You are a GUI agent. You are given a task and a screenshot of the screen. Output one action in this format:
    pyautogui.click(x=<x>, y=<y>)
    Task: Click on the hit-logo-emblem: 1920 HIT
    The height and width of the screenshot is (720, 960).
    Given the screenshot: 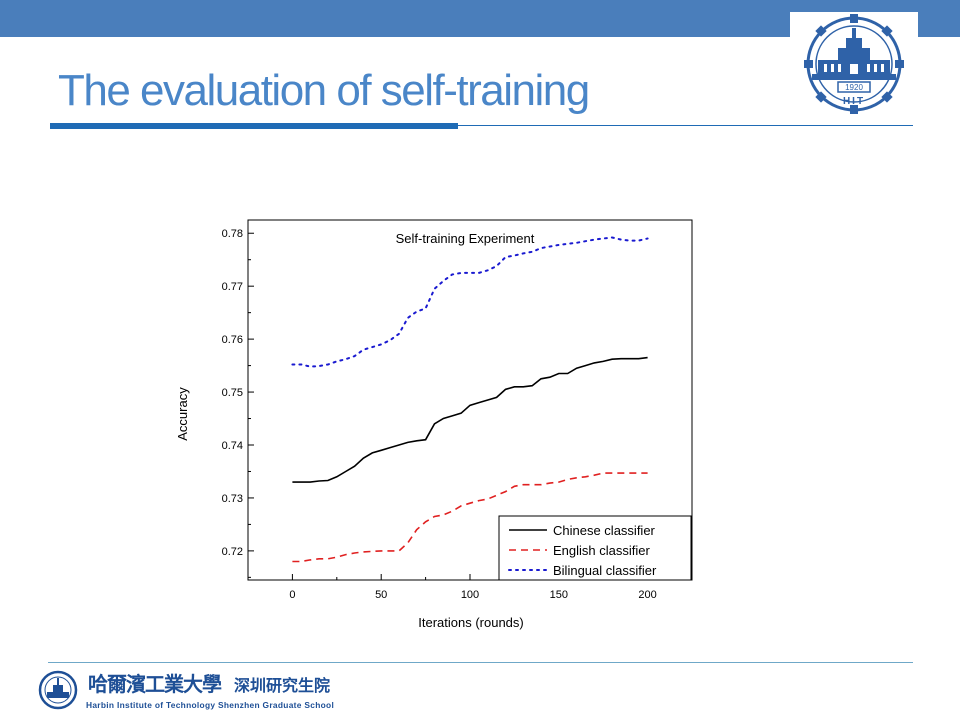 What is the action you would take?
    pyautogui.click(x=854, y=64)
    